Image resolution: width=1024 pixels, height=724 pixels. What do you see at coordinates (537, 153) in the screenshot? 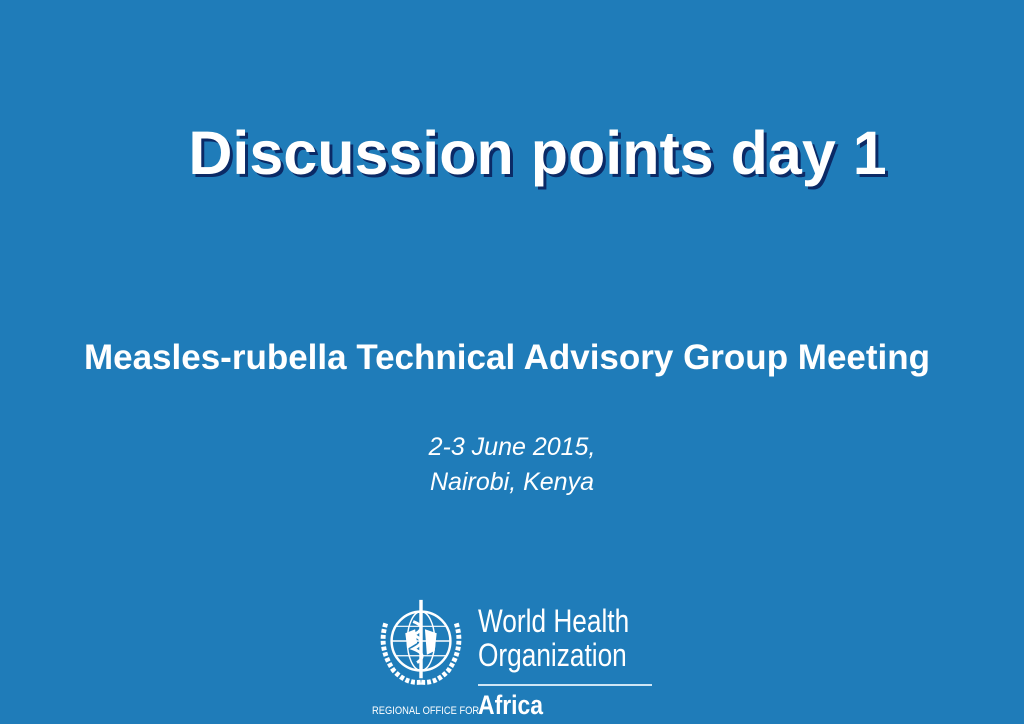
I see `slide-title: Discussion points day 1` at bounding box center [537, 153].